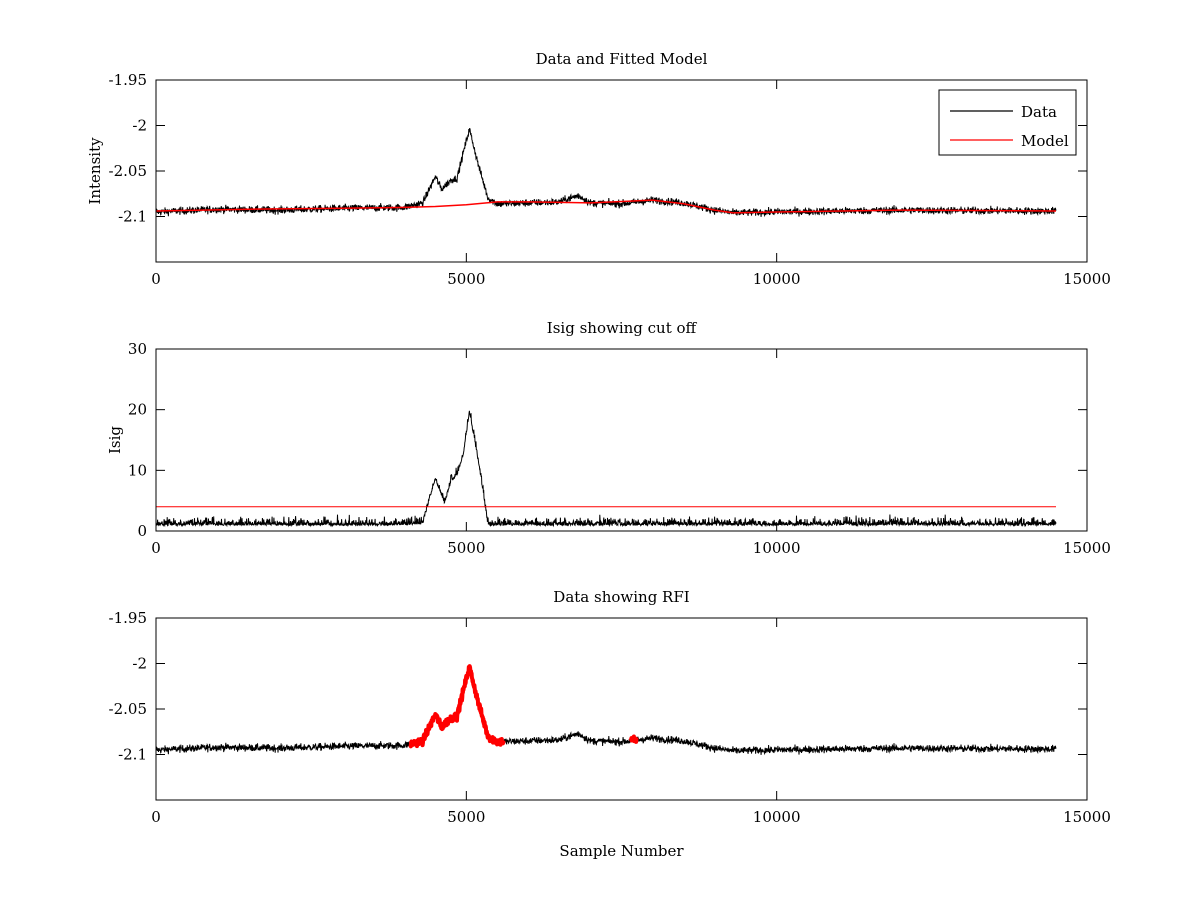  What do you see at coordinates (606, 710) in the screenshot?
I see `series-data` at bounding box center [606, 710].